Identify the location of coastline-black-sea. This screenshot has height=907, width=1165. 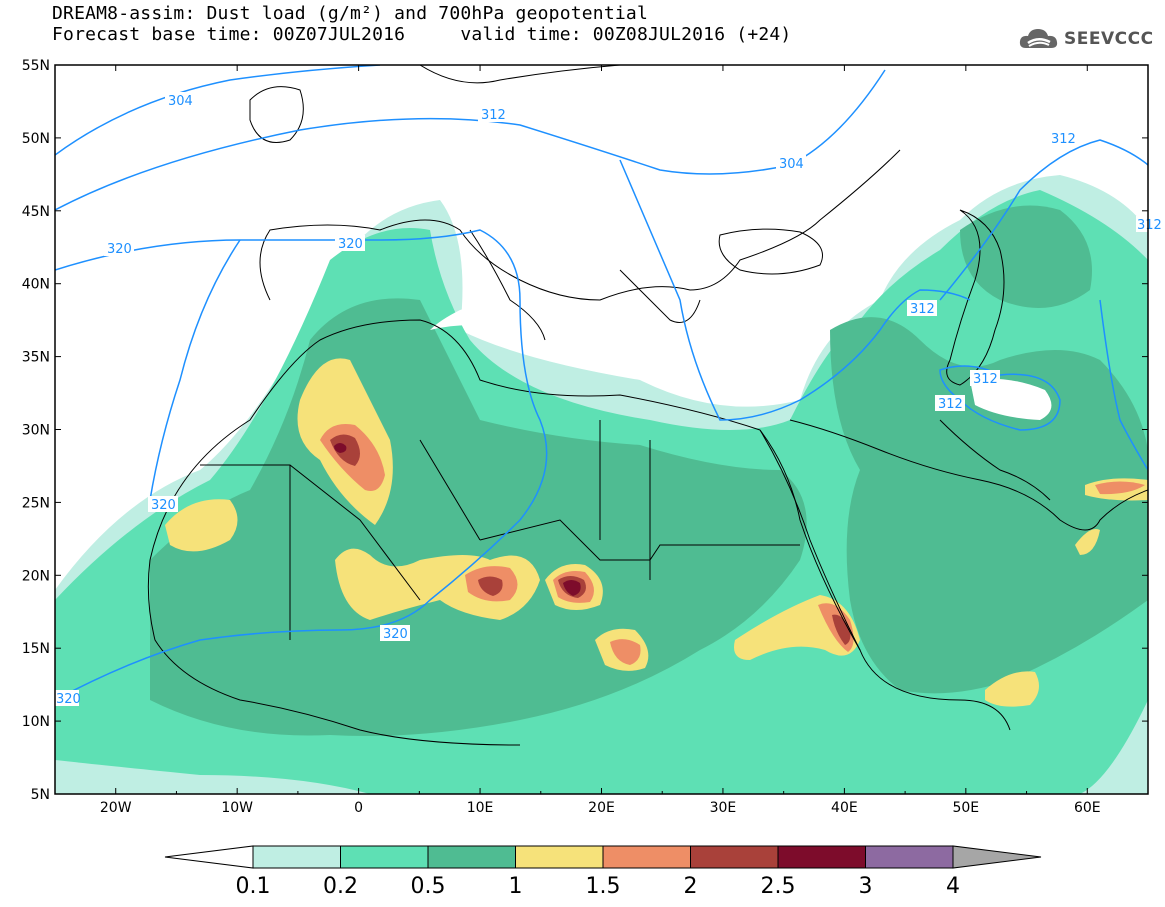
(770, 251).